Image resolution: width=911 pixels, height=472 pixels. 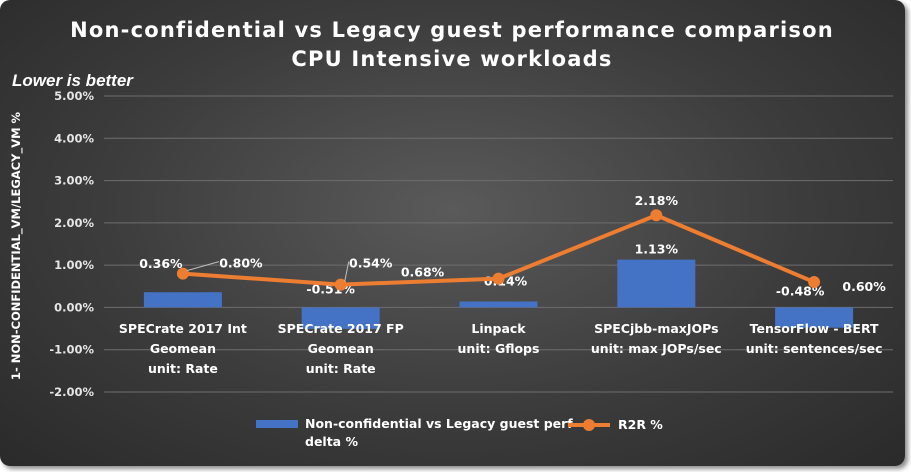 What do you see at coordinates (589, 425) in the screenshot?
I see `legend-line-marker` at bounding box center [589, 425].